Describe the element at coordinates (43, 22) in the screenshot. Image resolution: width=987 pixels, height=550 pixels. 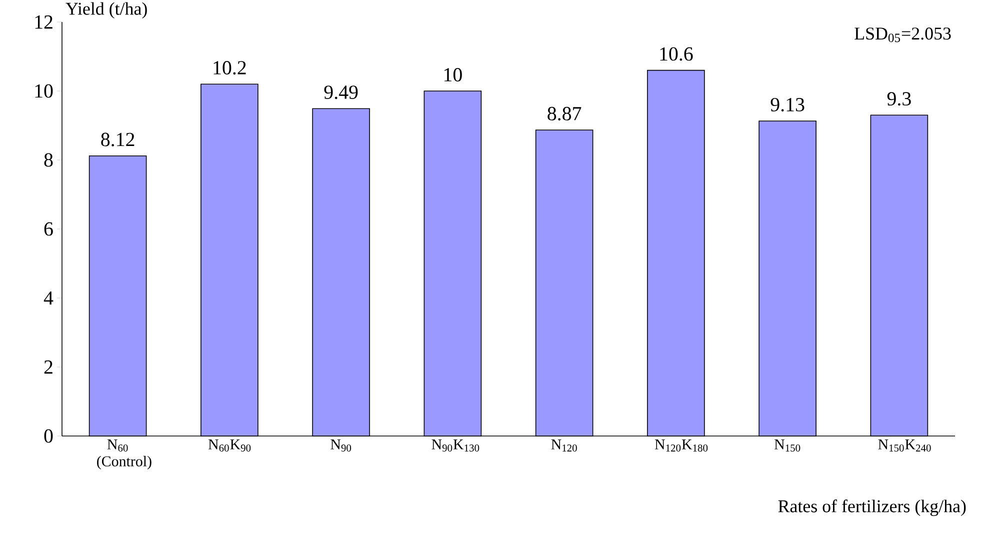
I see `y-tick-label: 12` at that location.